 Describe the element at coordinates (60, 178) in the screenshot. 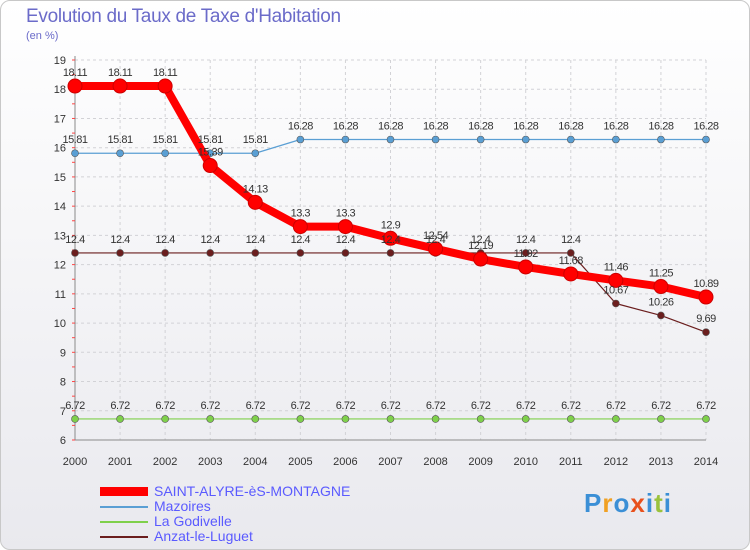

I see `y-tick-label: 15` at that location.